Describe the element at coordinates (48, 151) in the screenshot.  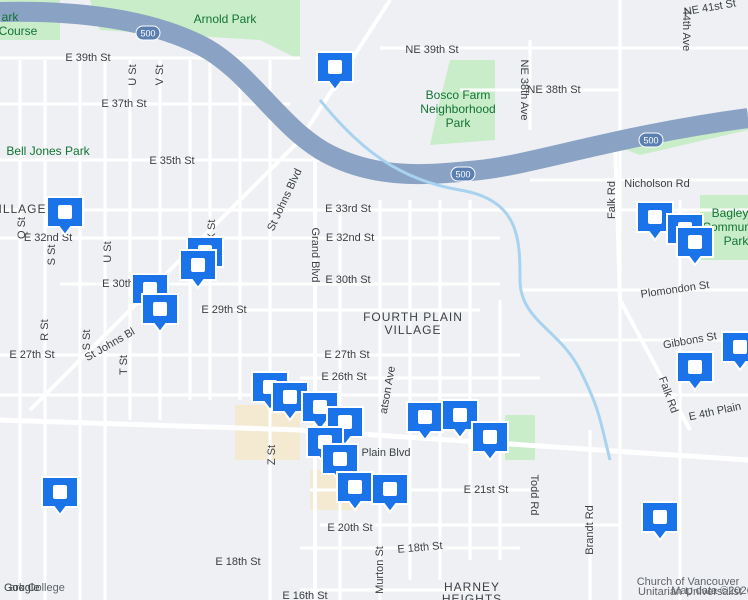
I see `park-label: Bell Jones Park` at that location.